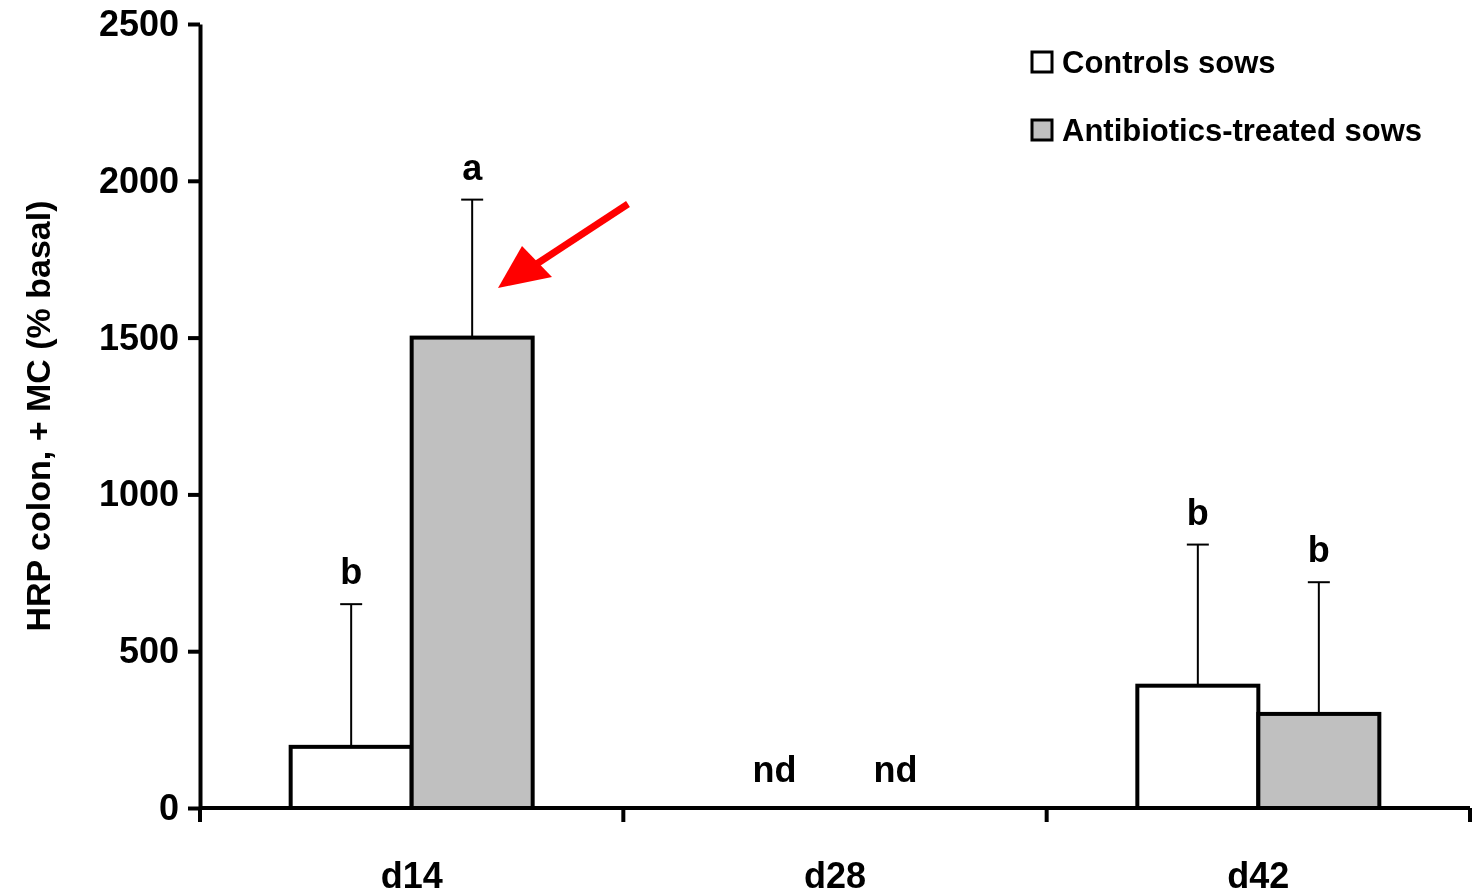 The width and height of the screenshot is (1476, 893). I want to click on y-tick-label: 1000, so click(138, 494).